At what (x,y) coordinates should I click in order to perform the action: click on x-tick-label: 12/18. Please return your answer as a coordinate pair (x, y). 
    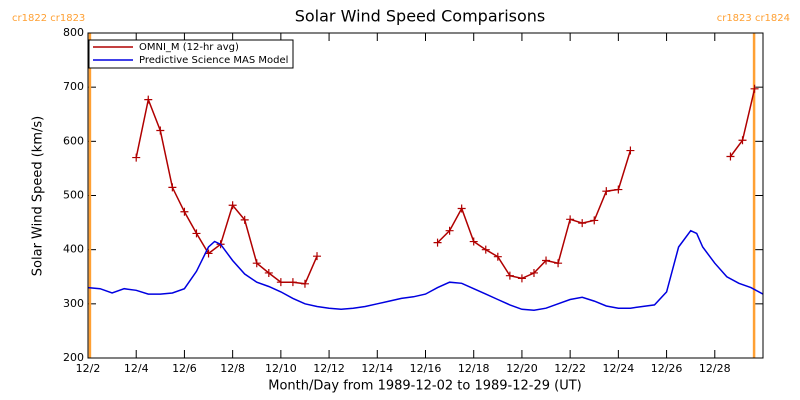
    Looking at the image, I should click on (474, 368).